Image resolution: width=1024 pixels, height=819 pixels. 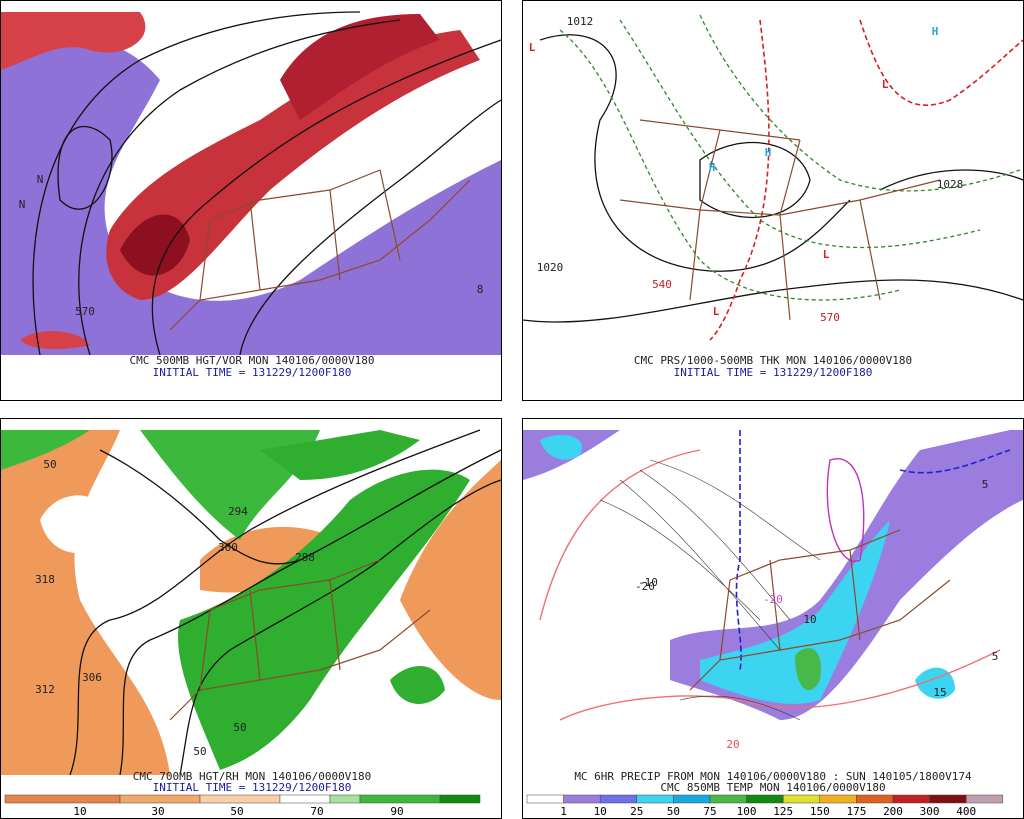 I want to click on map-label: 318, so click(x=45, y=579).